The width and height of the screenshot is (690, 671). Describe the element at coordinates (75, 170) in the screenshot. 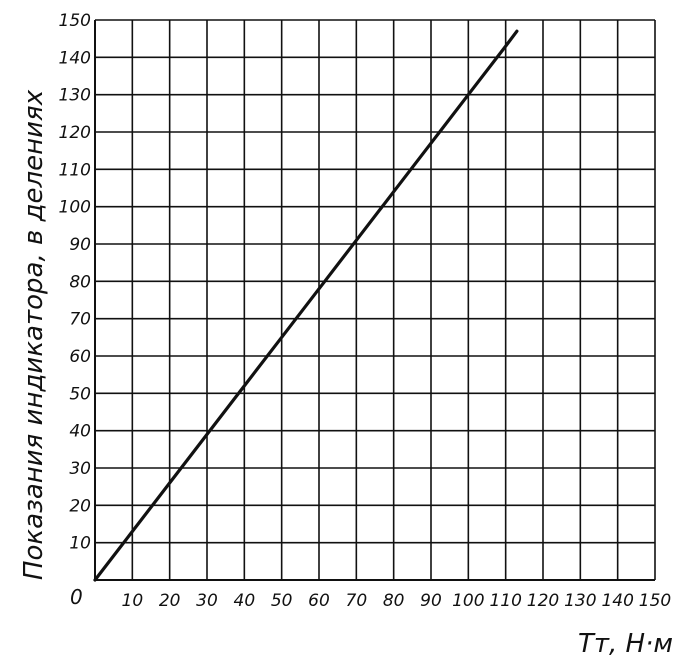

I see `y-tick-label: 110` at that location.